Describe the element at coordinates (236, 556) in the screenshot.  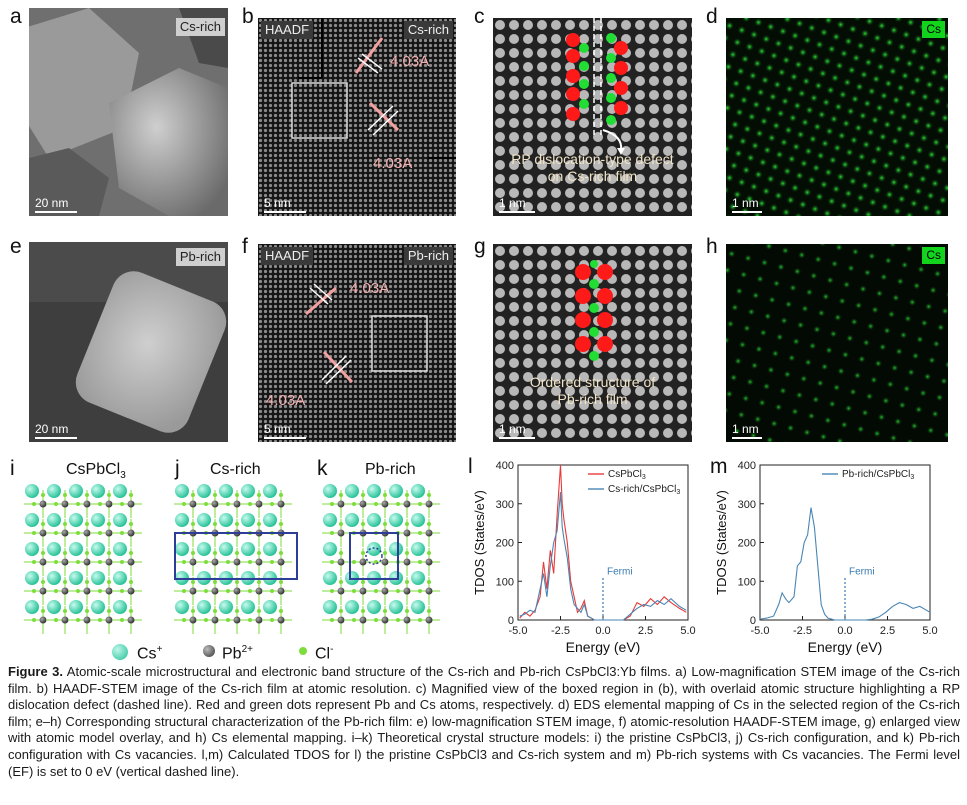
I see `highlight-box-j` at that location.